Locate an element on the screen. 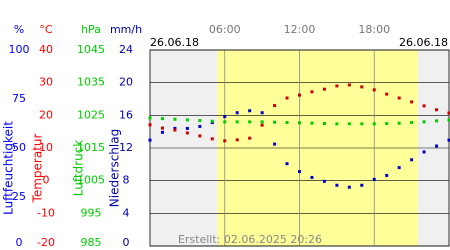 The image size is (450, 250). y-tick-label: 10 is located at coordinates (46, 147).